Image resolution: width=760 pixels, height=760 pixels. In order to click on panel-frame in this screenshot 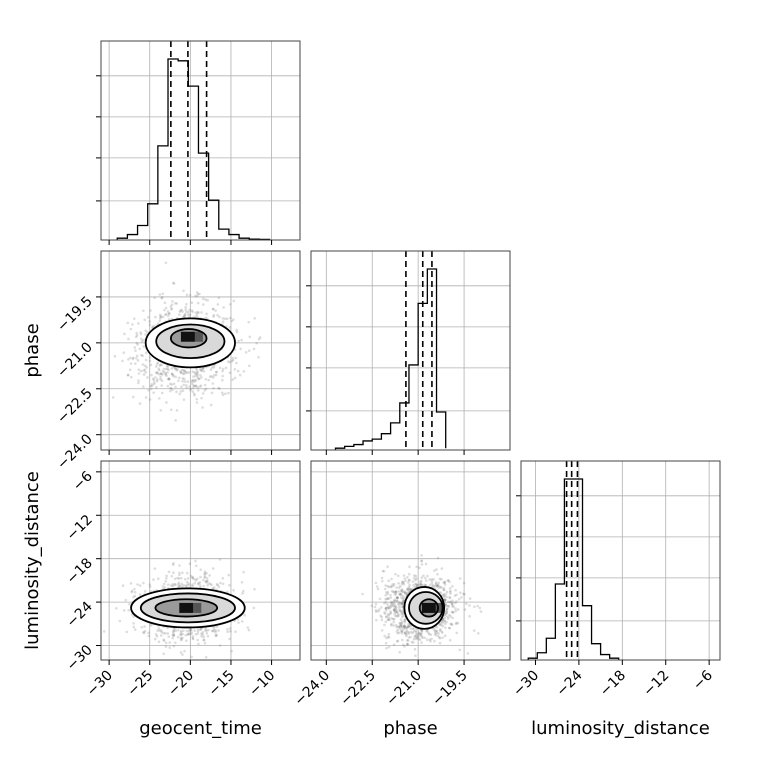, I will do `click(410, 350)`.